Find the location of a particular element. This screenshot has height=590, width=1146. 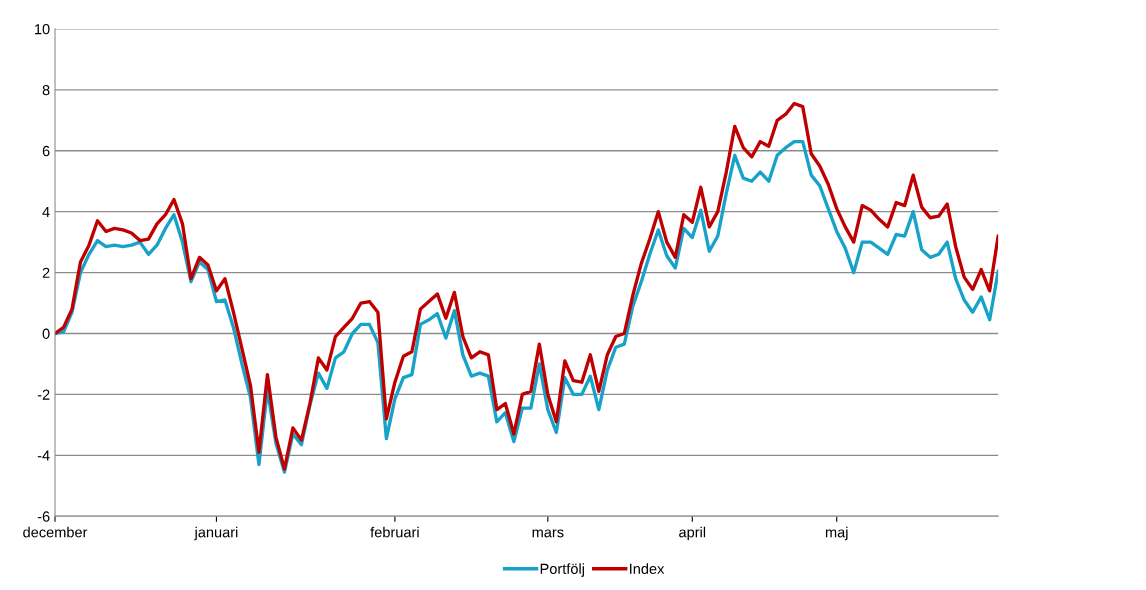

y-tick-label: -4 is located at coordinates (43, 455).